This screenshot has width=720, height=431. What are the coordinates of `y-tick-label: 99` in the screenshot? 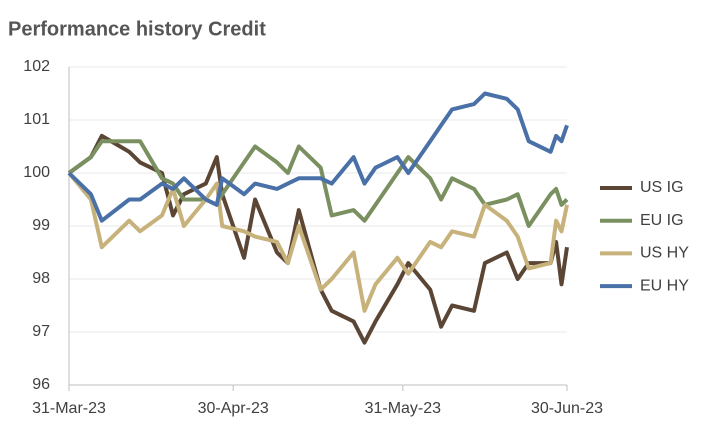 It's located at (41, 225).